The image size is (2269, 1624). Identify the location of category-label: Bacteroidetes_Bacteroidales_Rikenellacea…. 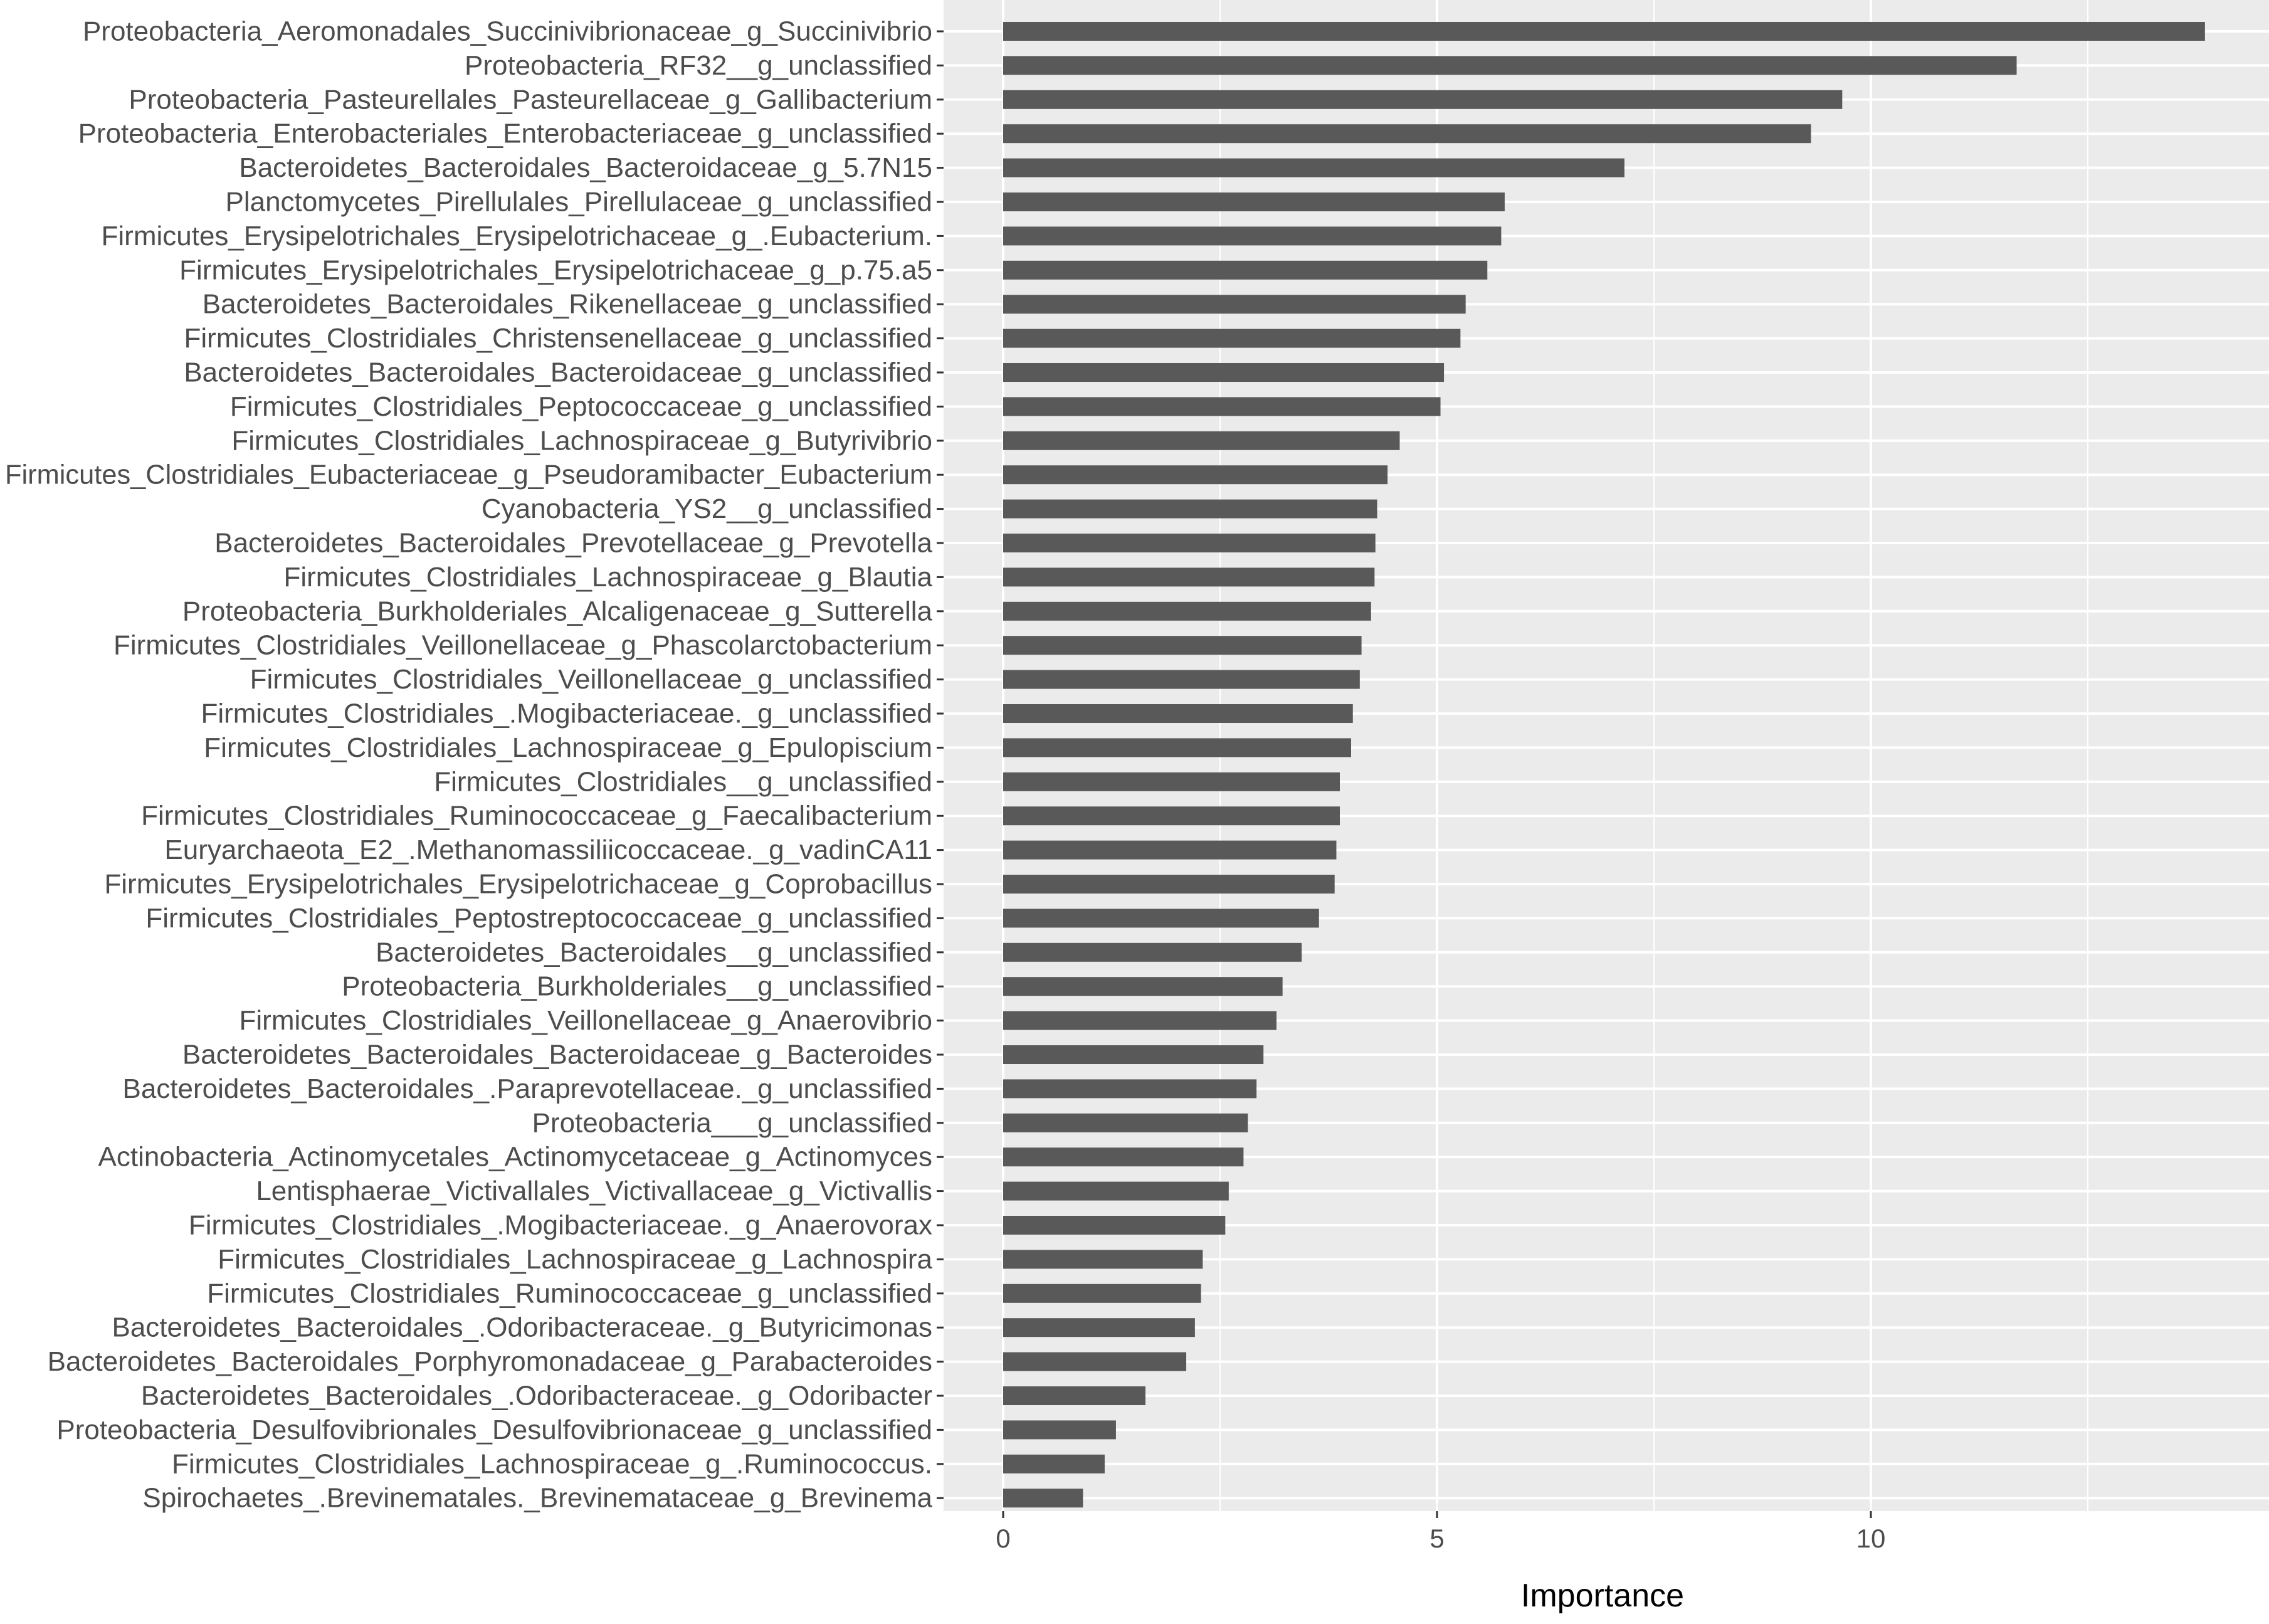
(567, 304).